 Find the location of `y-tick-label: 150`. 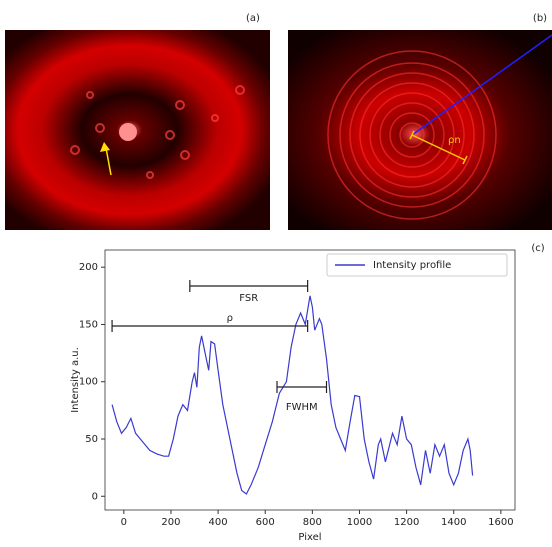

y-tick-label: 150 is located at coordinates (88, 324).